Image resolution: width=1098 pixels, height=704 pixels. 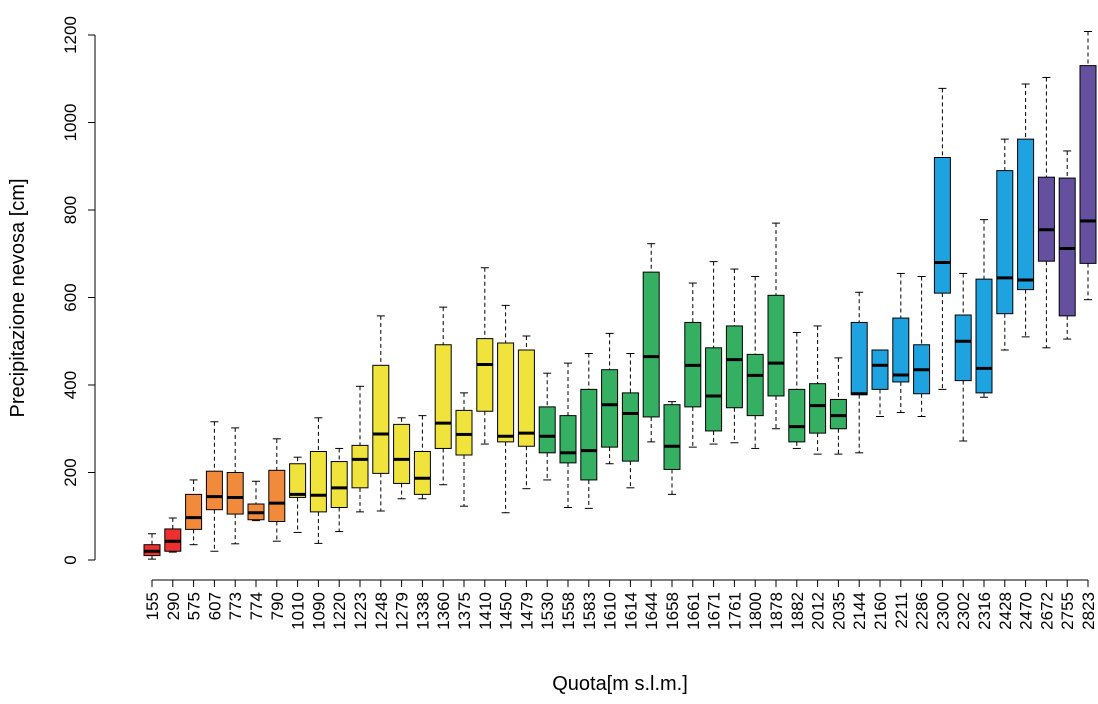 I want to click on x-tick-label: 2211, so click(x=901, y=610).